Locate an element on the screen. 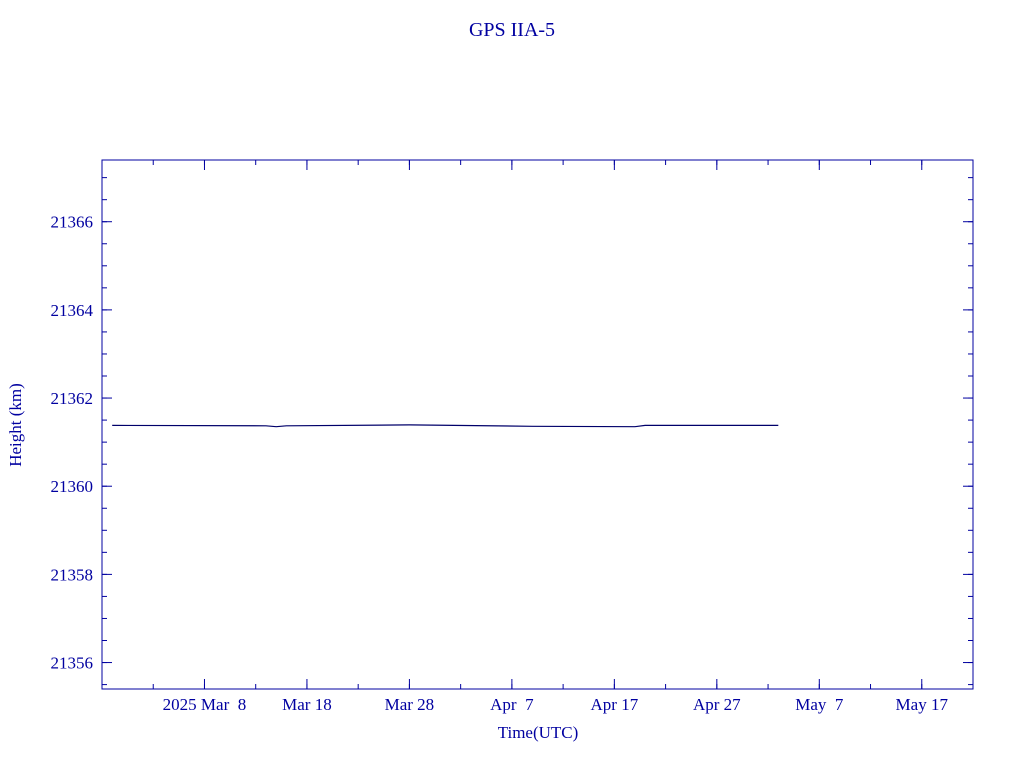 The image size is (1024, 768). x-tick-label: Apr 7 is located at coordinates (512, 704).